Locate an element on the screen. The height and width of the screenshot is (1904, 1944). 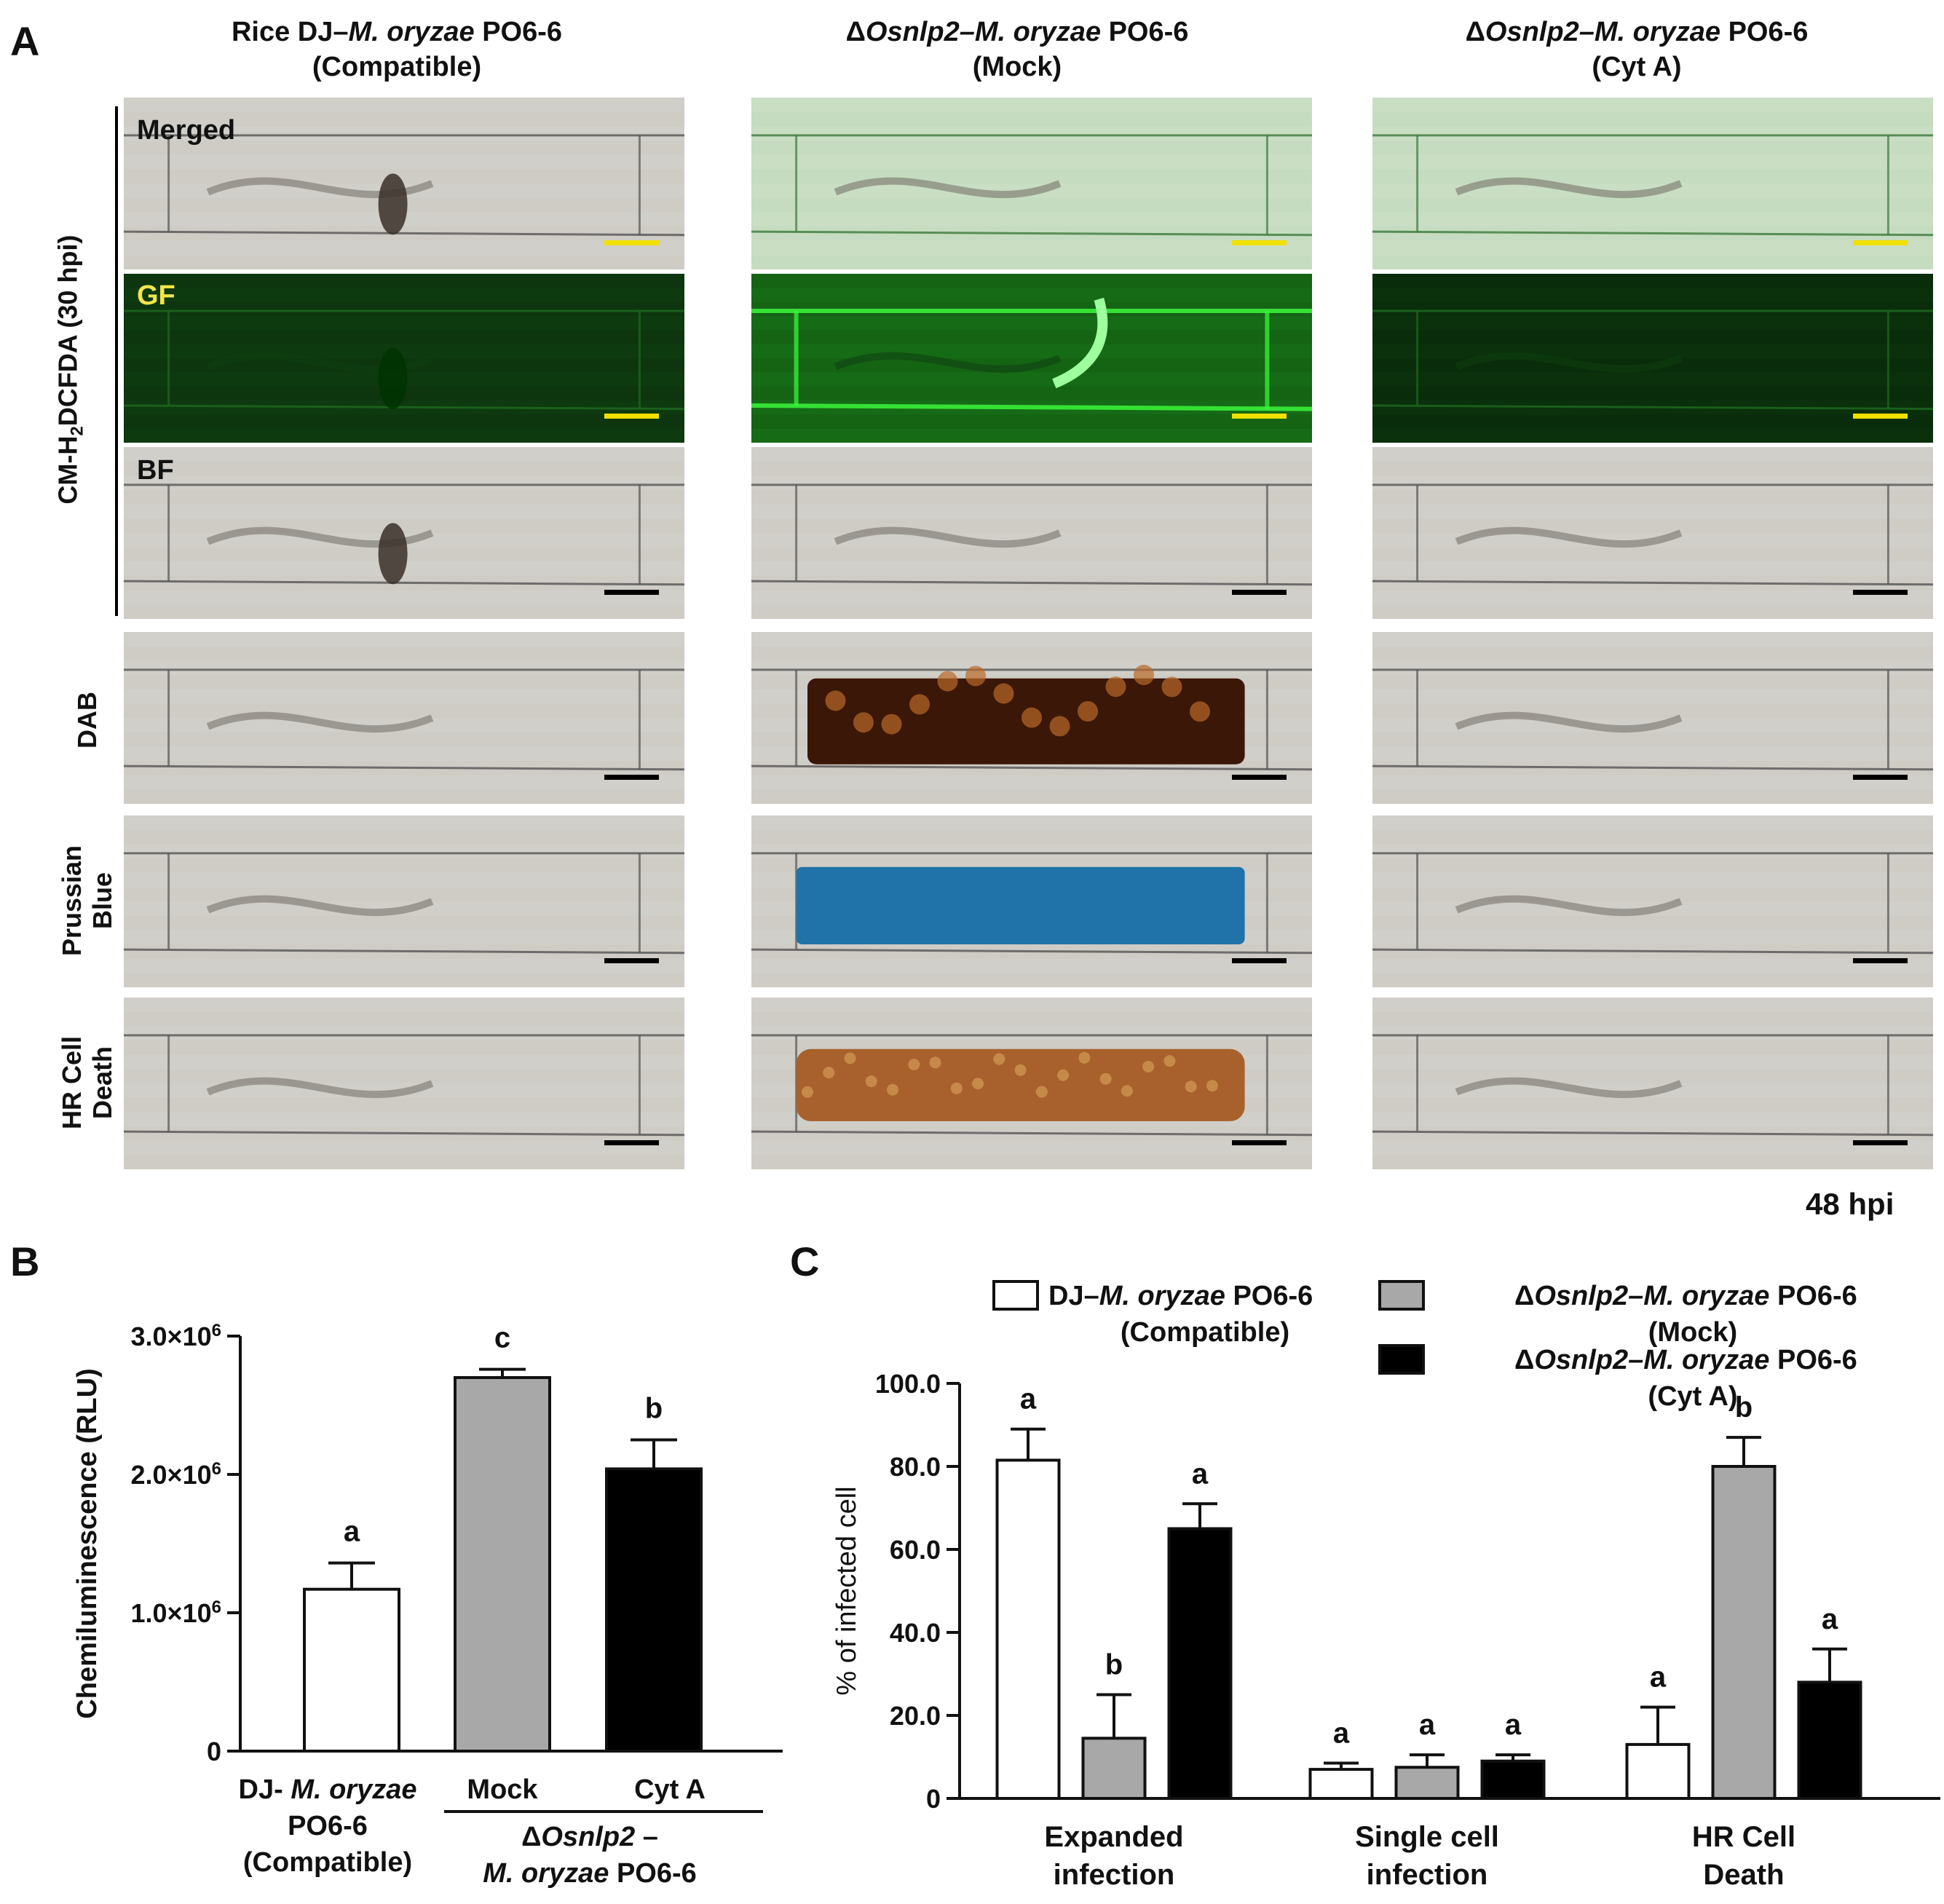
micrograph-prussian-col3 is located at coordinates (1653, 901).